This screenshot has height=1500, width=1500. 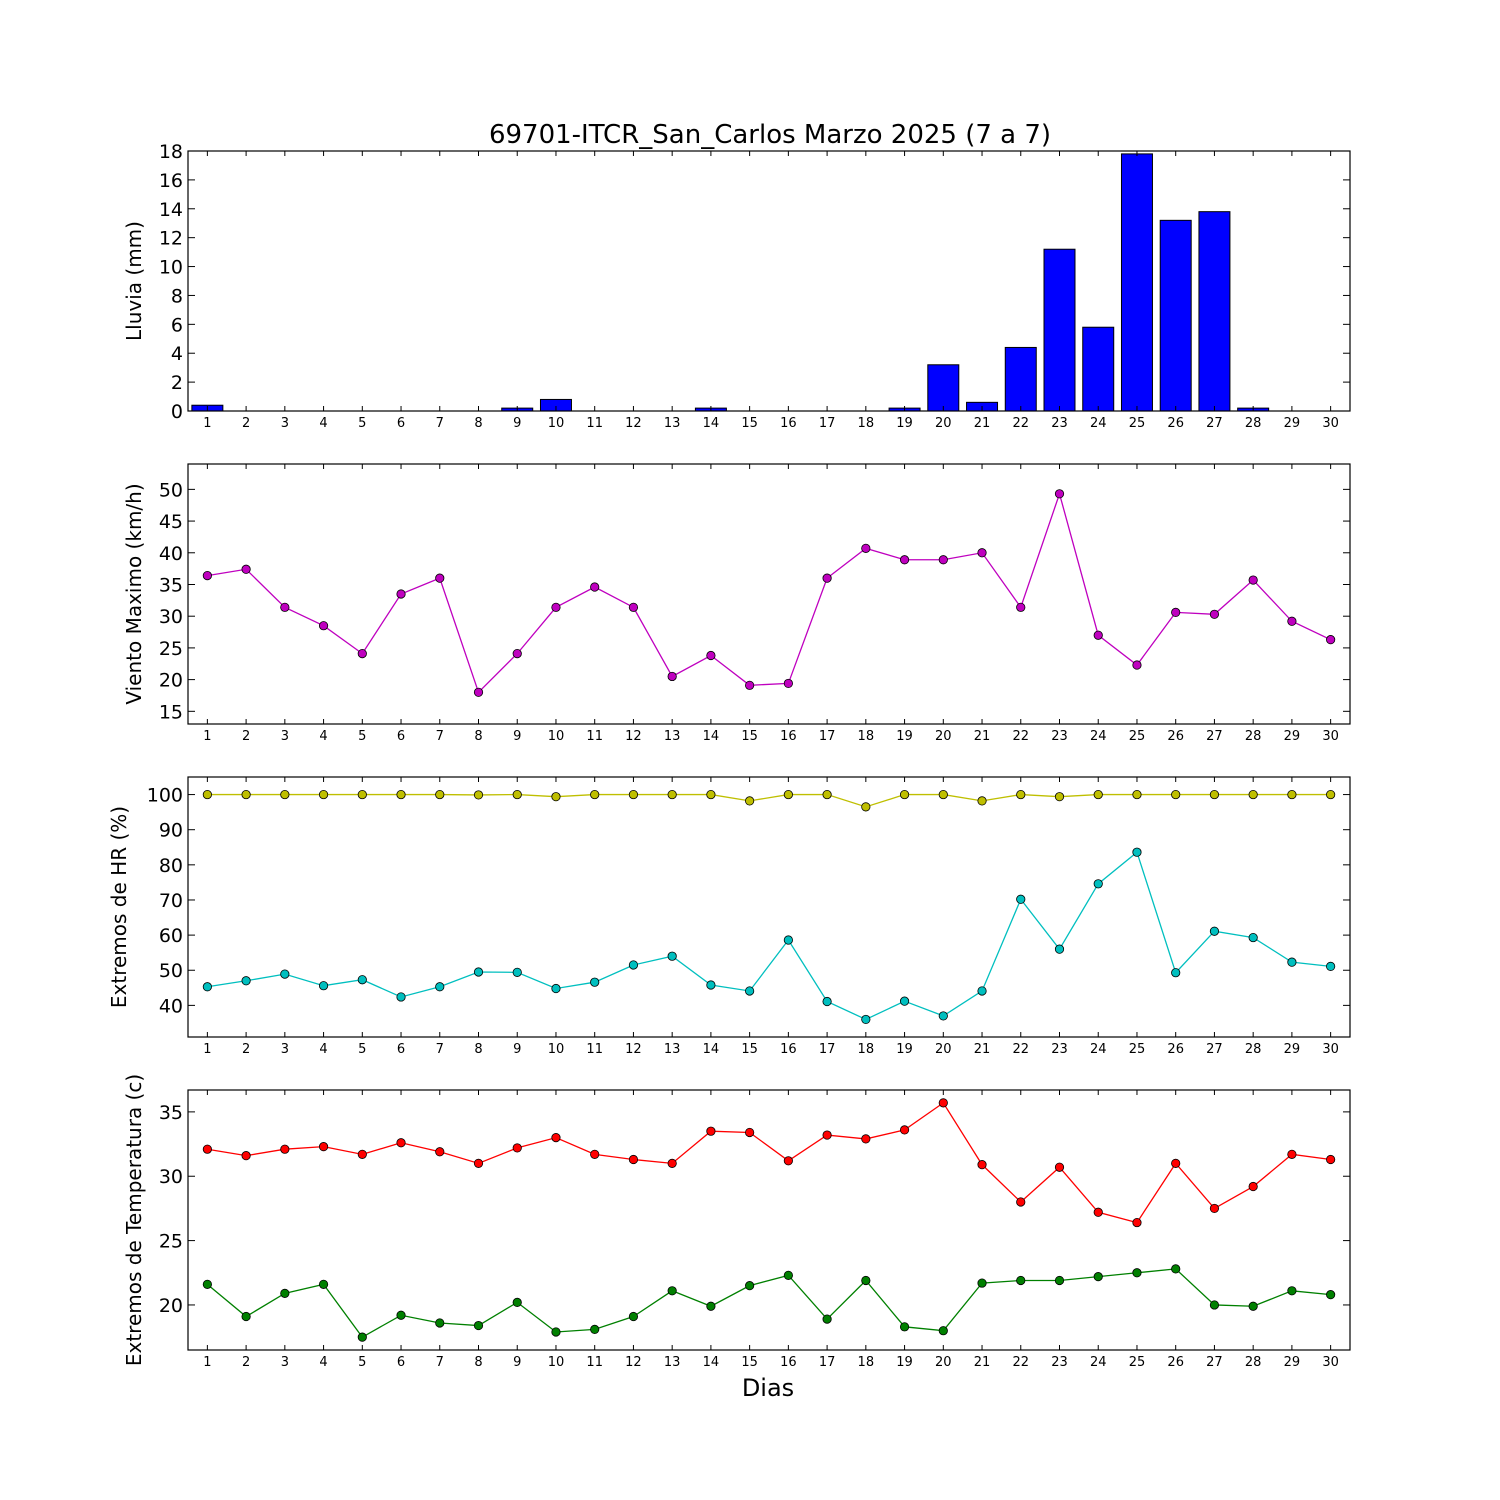 I want to click on y-tick-label: 16, so click(x=171, y=181).